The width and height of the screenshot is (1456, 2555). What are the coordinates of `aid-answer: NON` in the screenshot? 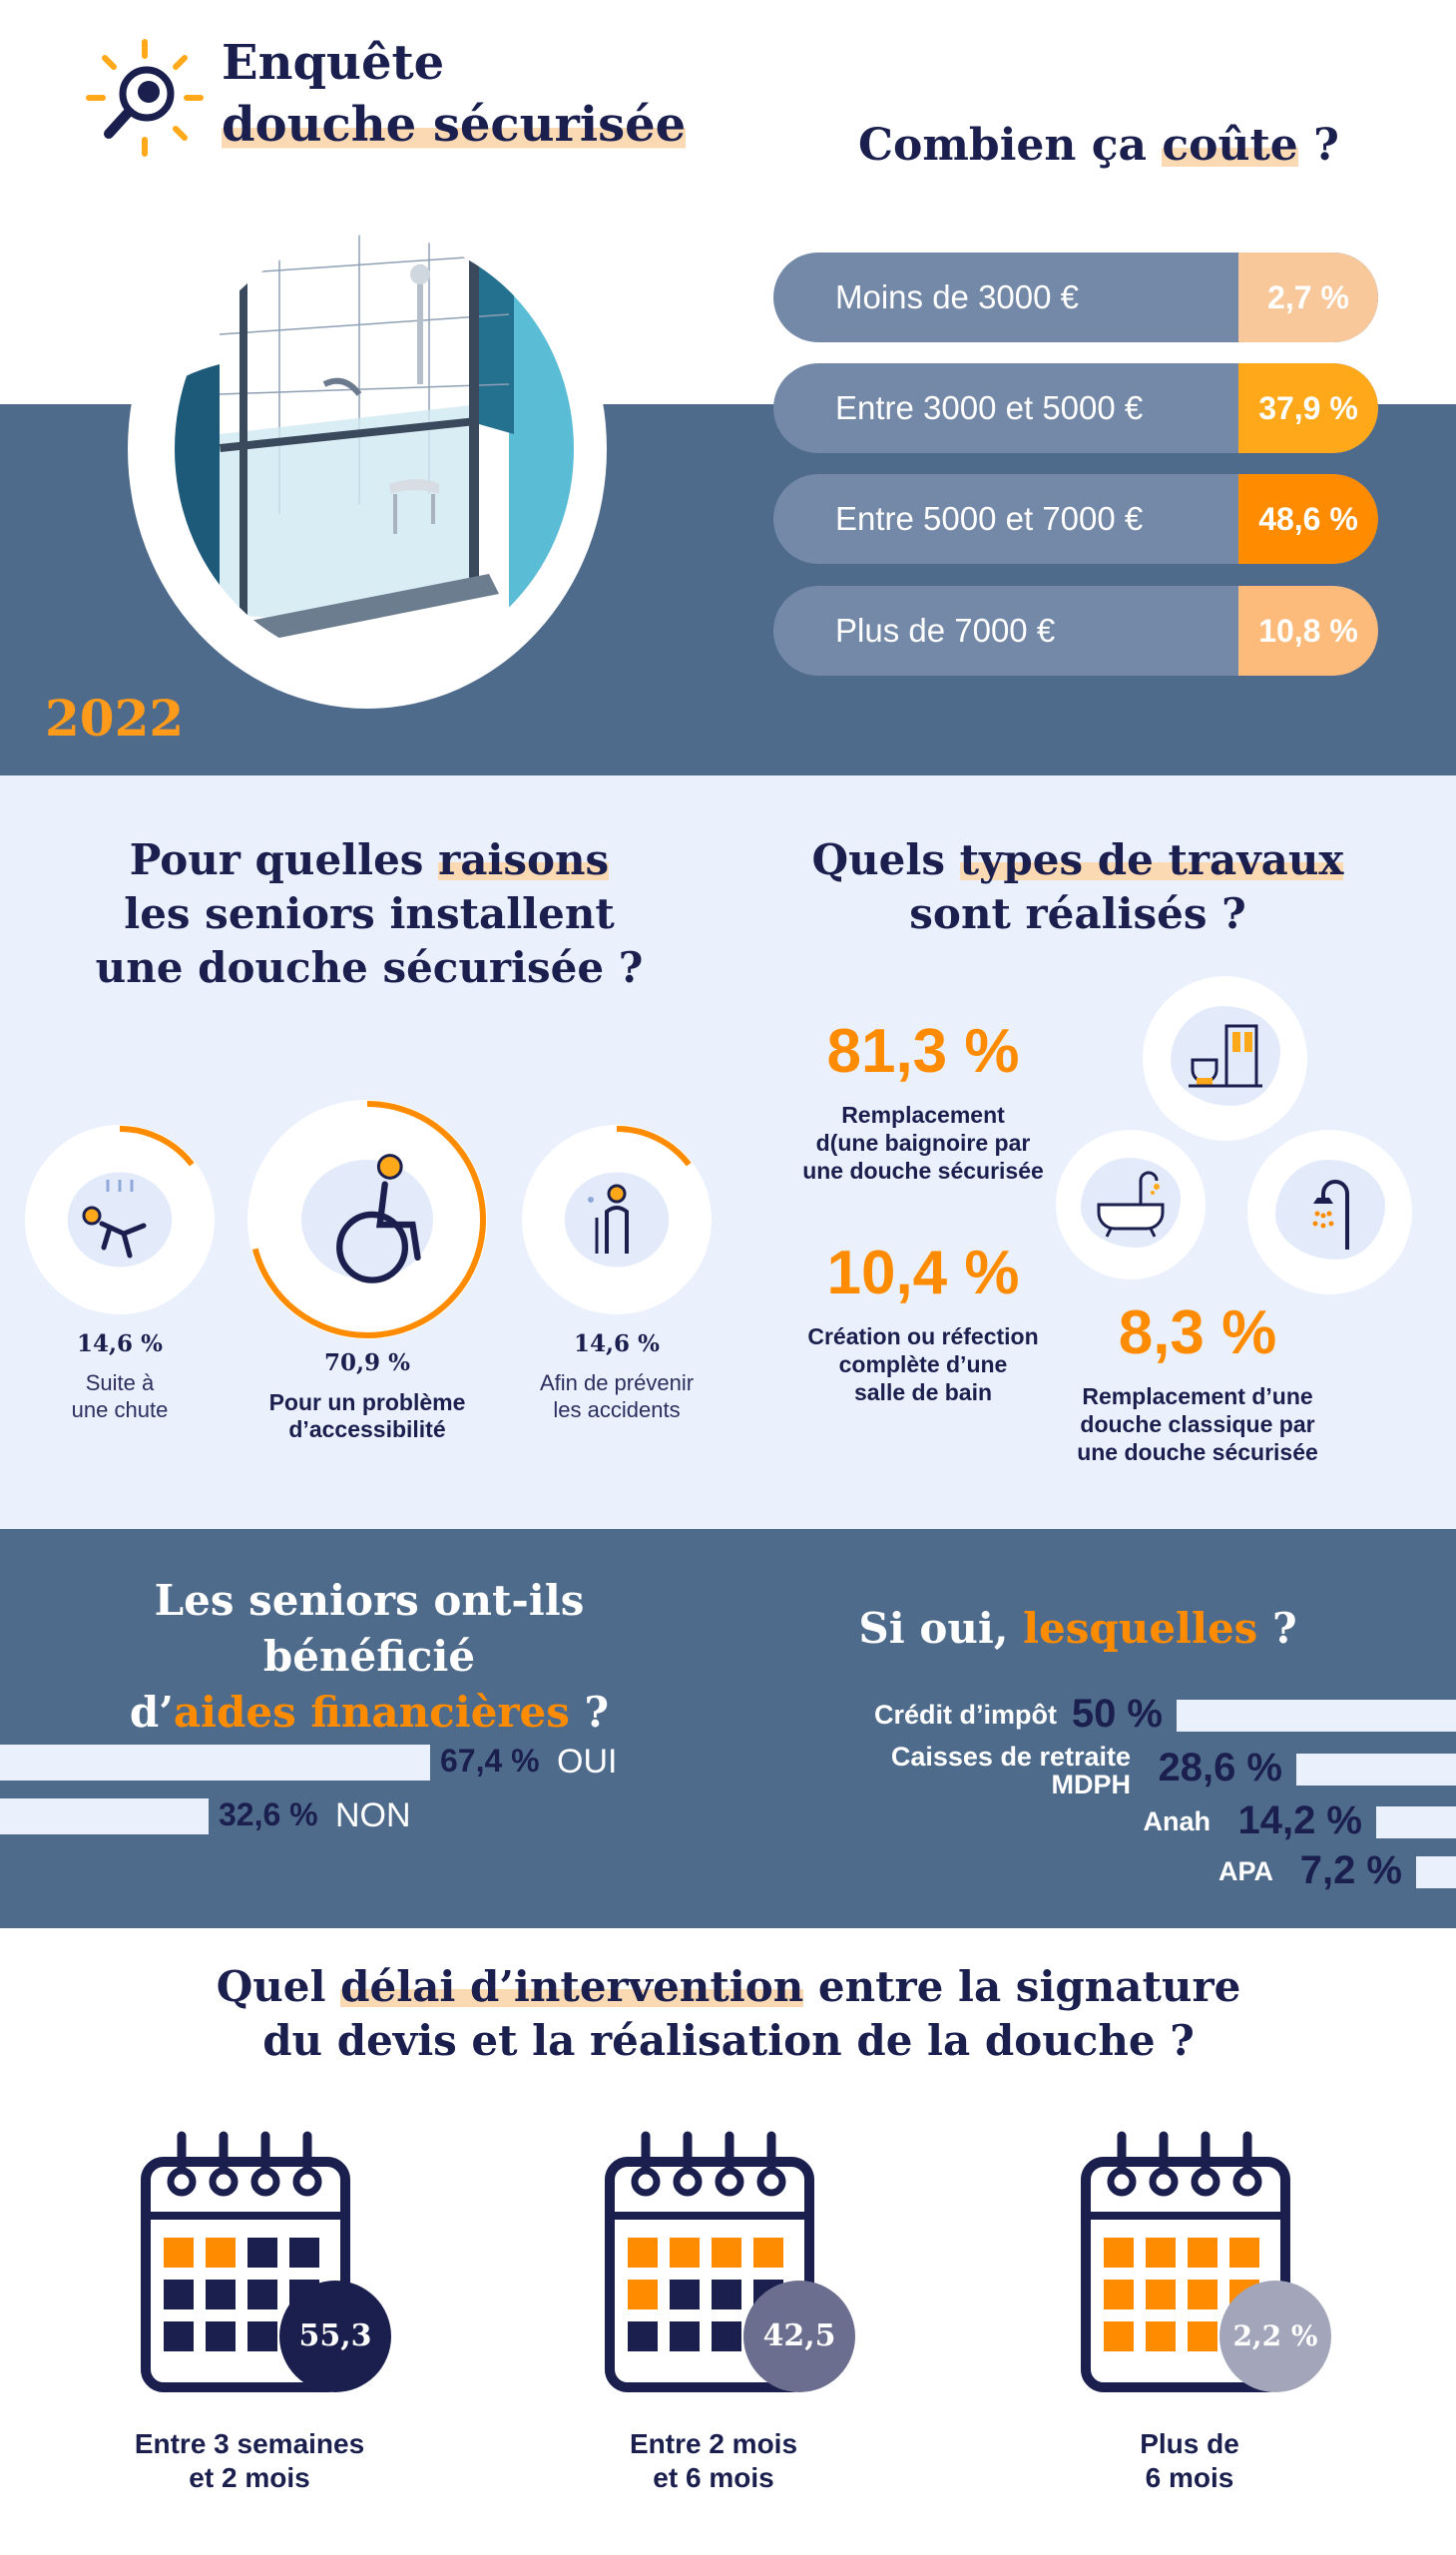 It's located at (373, 1815).